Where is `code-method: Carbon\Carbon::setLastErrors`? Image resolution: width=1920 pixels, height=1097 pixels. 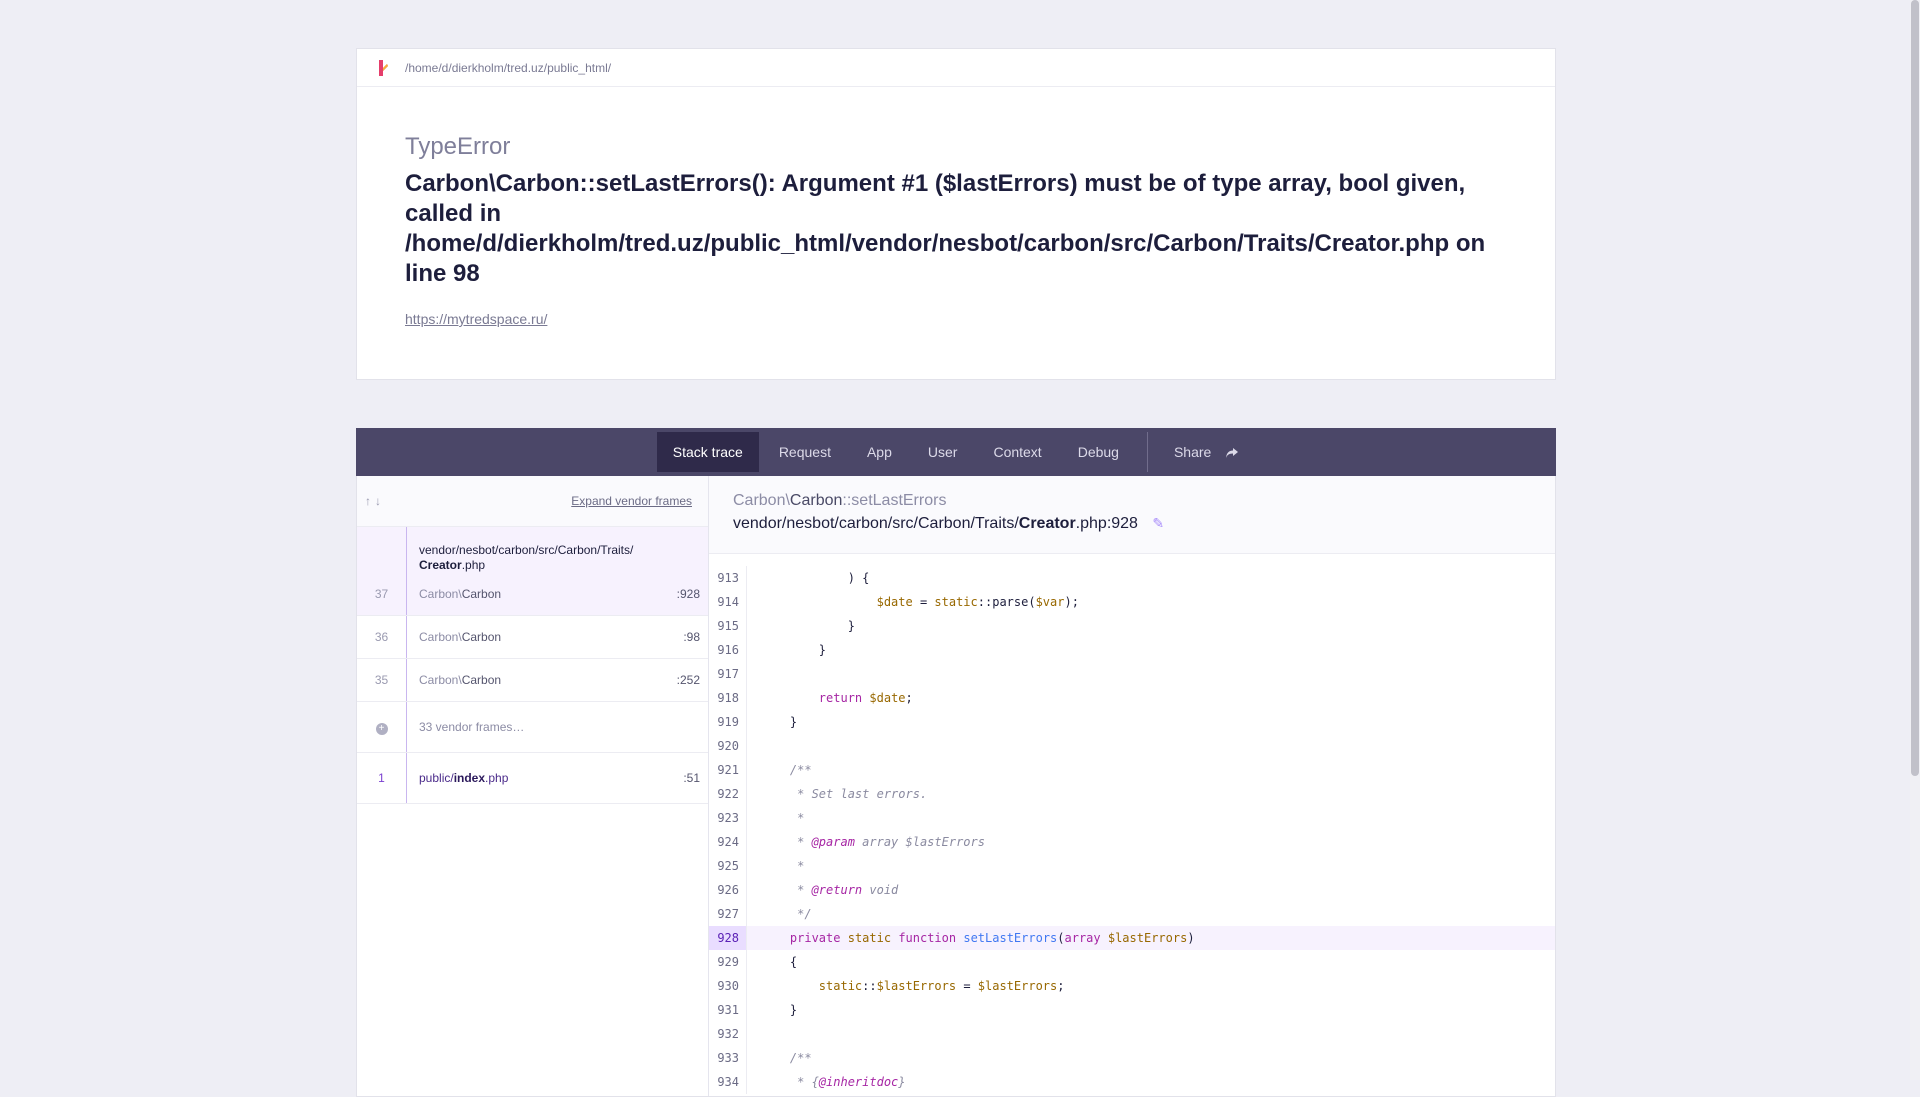
code-method: Carbon\Carbon::setLastErrors is located at coordinates (840, 500).